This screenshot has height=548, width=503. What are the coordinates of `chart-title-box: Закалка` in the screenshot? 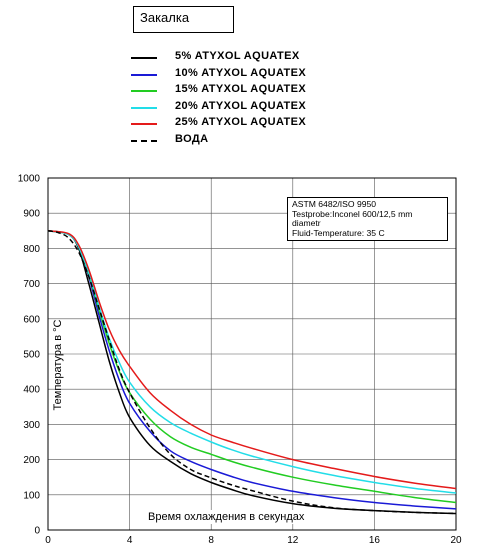 It's located at (183, 19).